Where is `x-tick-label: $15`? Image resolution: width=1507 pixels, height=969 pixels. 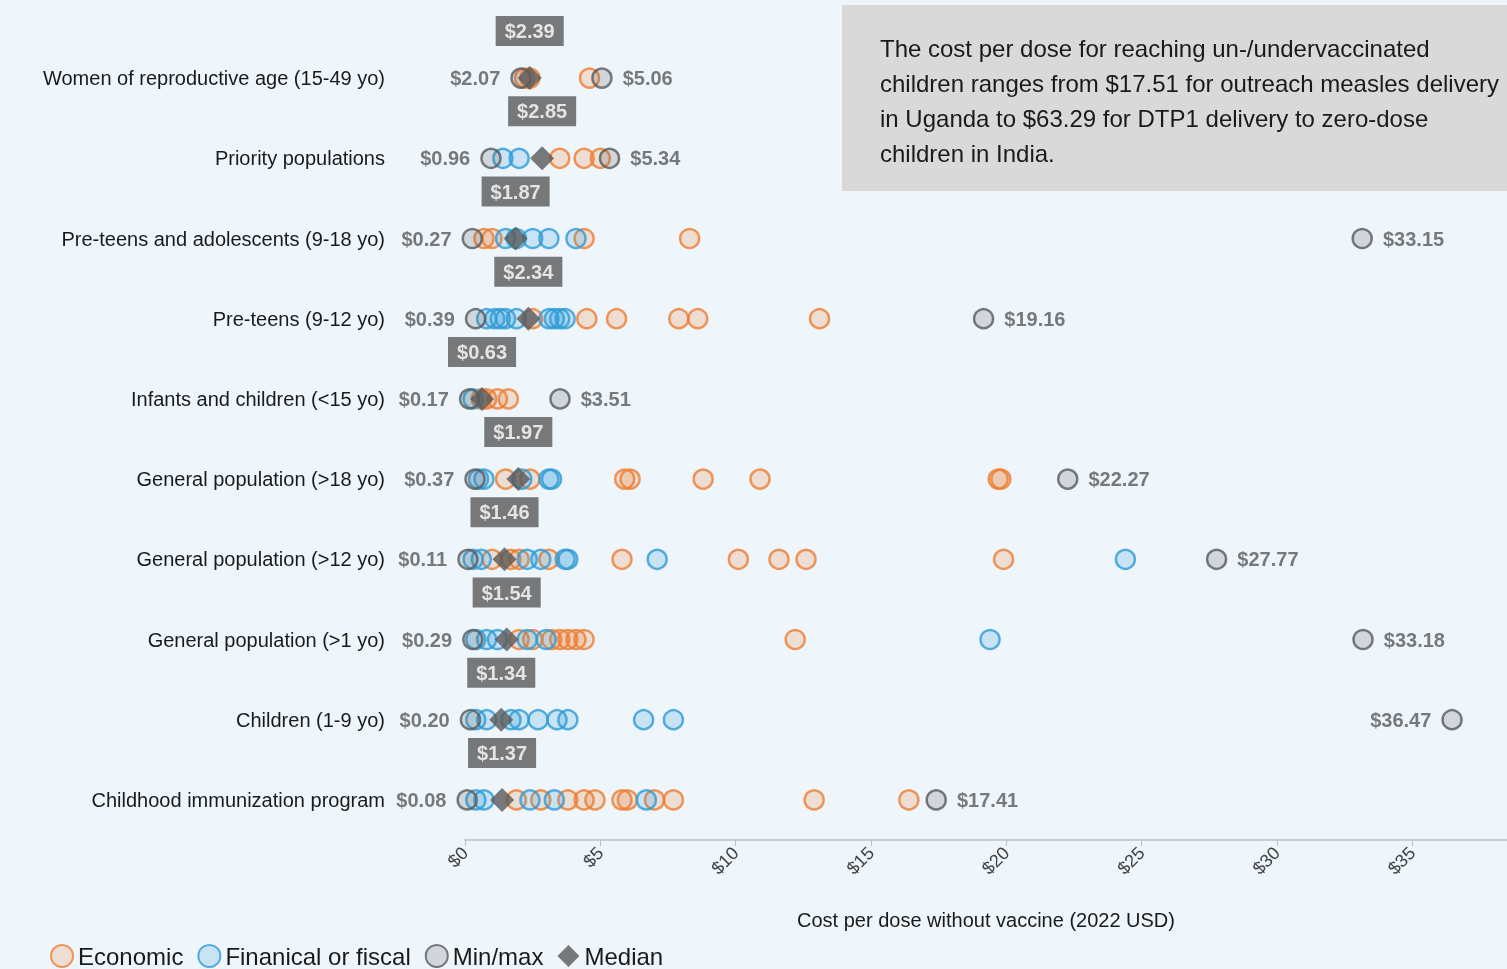 x-tick-label: $15 is located at coordinates (860, 860).